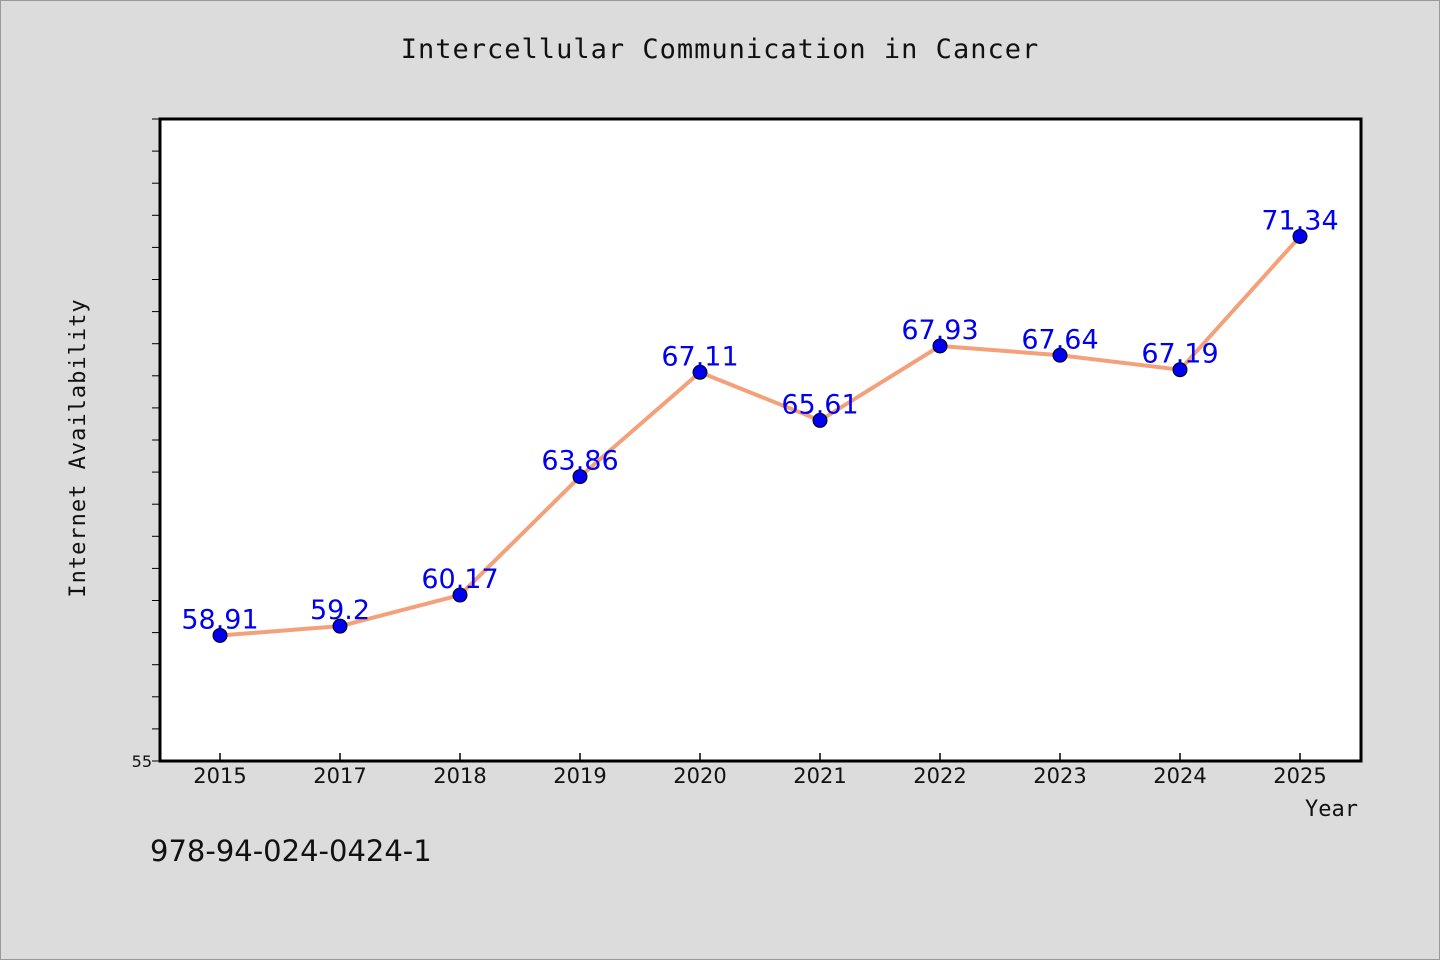  Describe the element at coordinates (1059, 339) in the screenshot. I see `data-label: 67.64` at that location.